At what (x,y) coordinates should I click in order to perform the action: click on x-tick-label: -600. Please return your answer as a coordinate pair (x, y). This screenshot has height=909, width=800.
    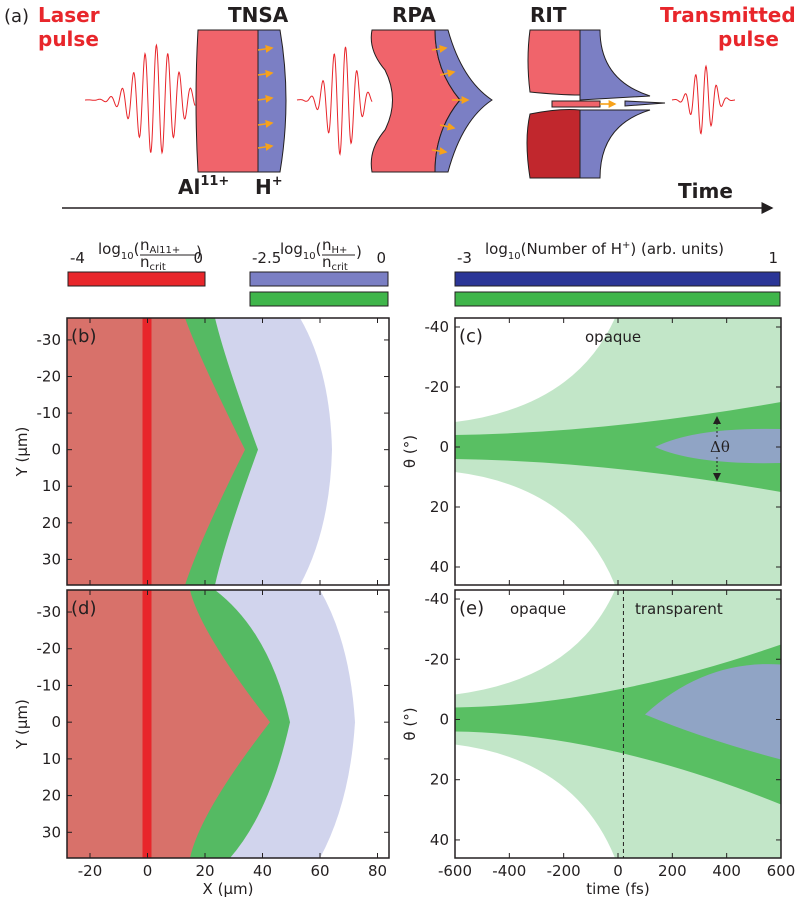
    Looking at the image, I should click on (455, 871).